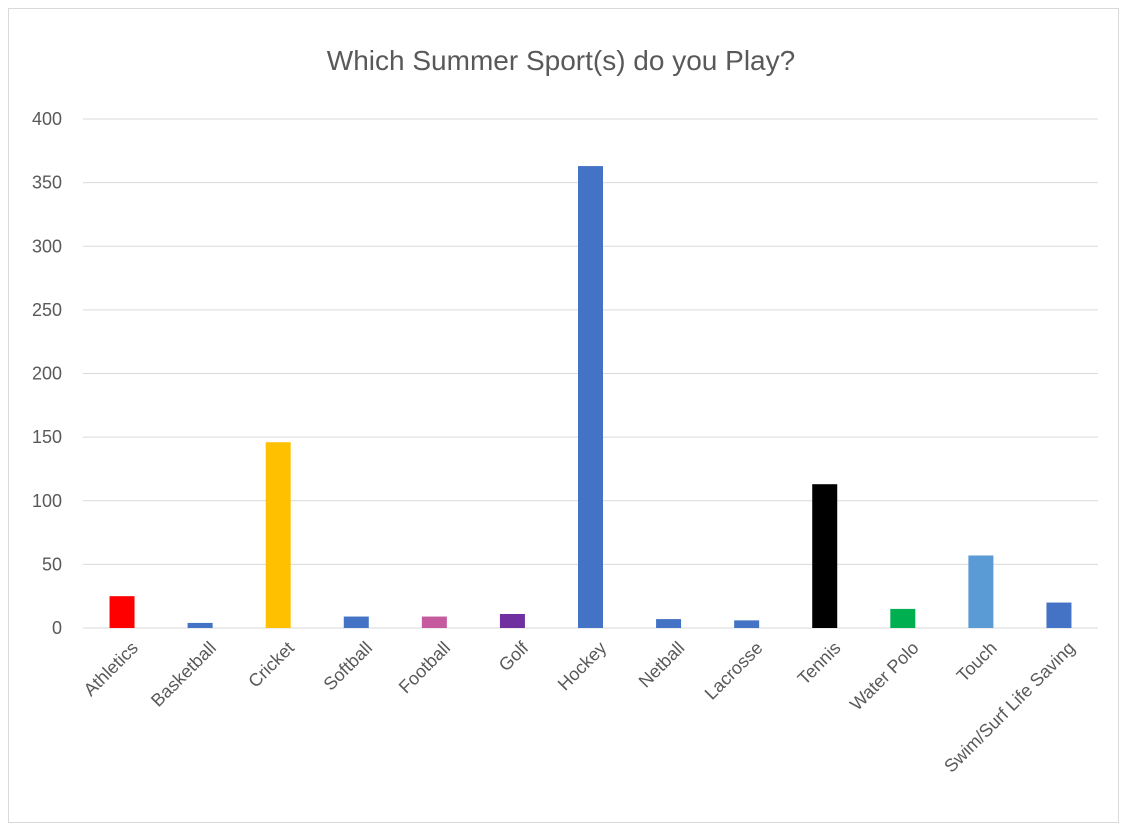  What do you see at coordinates (903, 618) in the screenshot?
I see `bar-water-polo` at bounding box center [903, 618].